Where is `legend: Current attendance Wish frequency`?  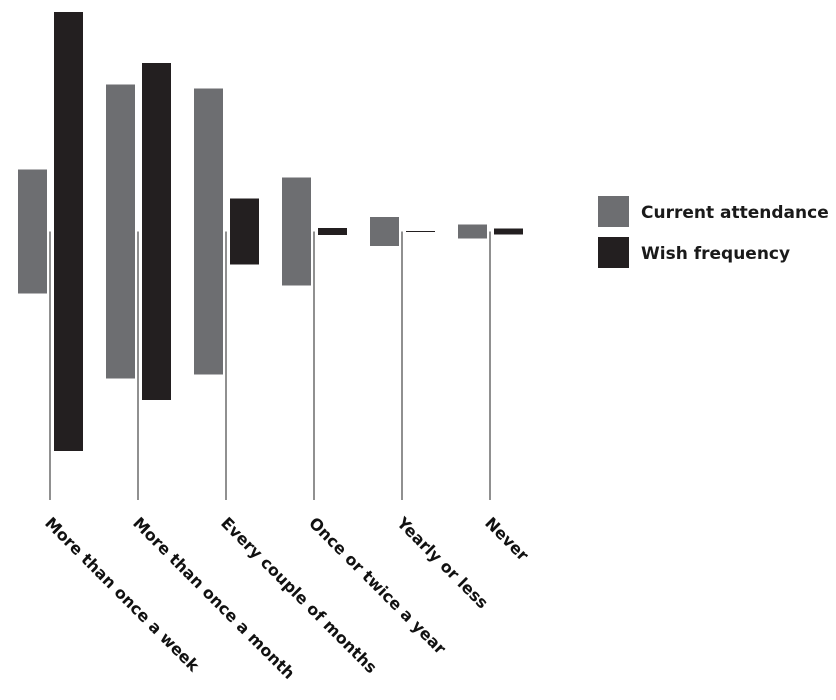
legend: Current attendance Wish frequency is located at coordinates (713, 232).